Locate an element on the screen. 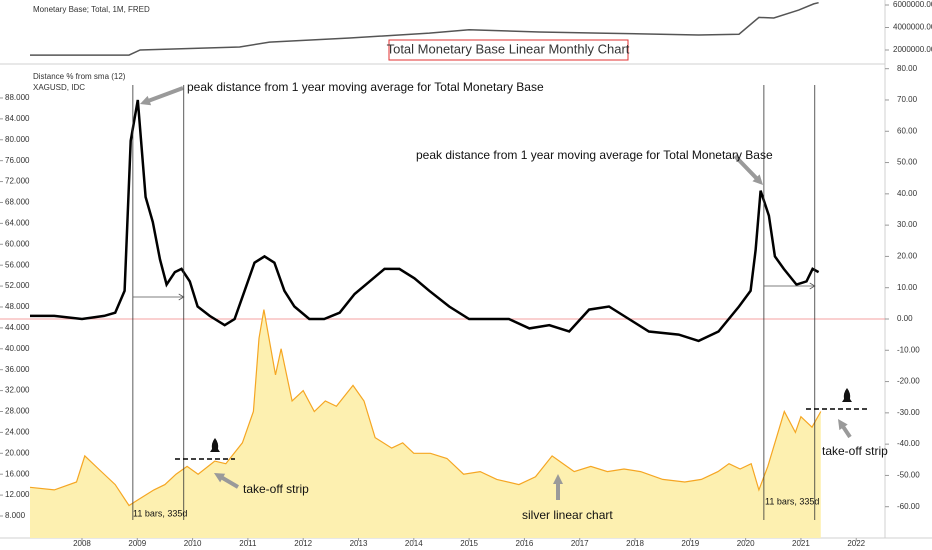 Image resolution: width=932 pixels, height=550 pixels. chart-title: Total Monetary Base Linear Monthly Chart is located at coordinates (508, 48).